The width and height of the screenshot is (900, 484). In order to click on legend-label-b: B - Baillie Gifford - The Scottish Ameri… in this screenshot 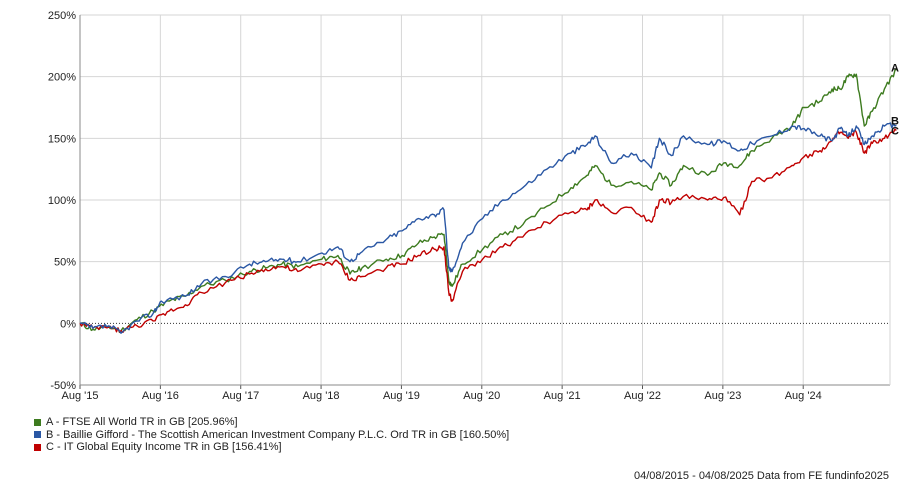, I will do `click(278, 434)`.